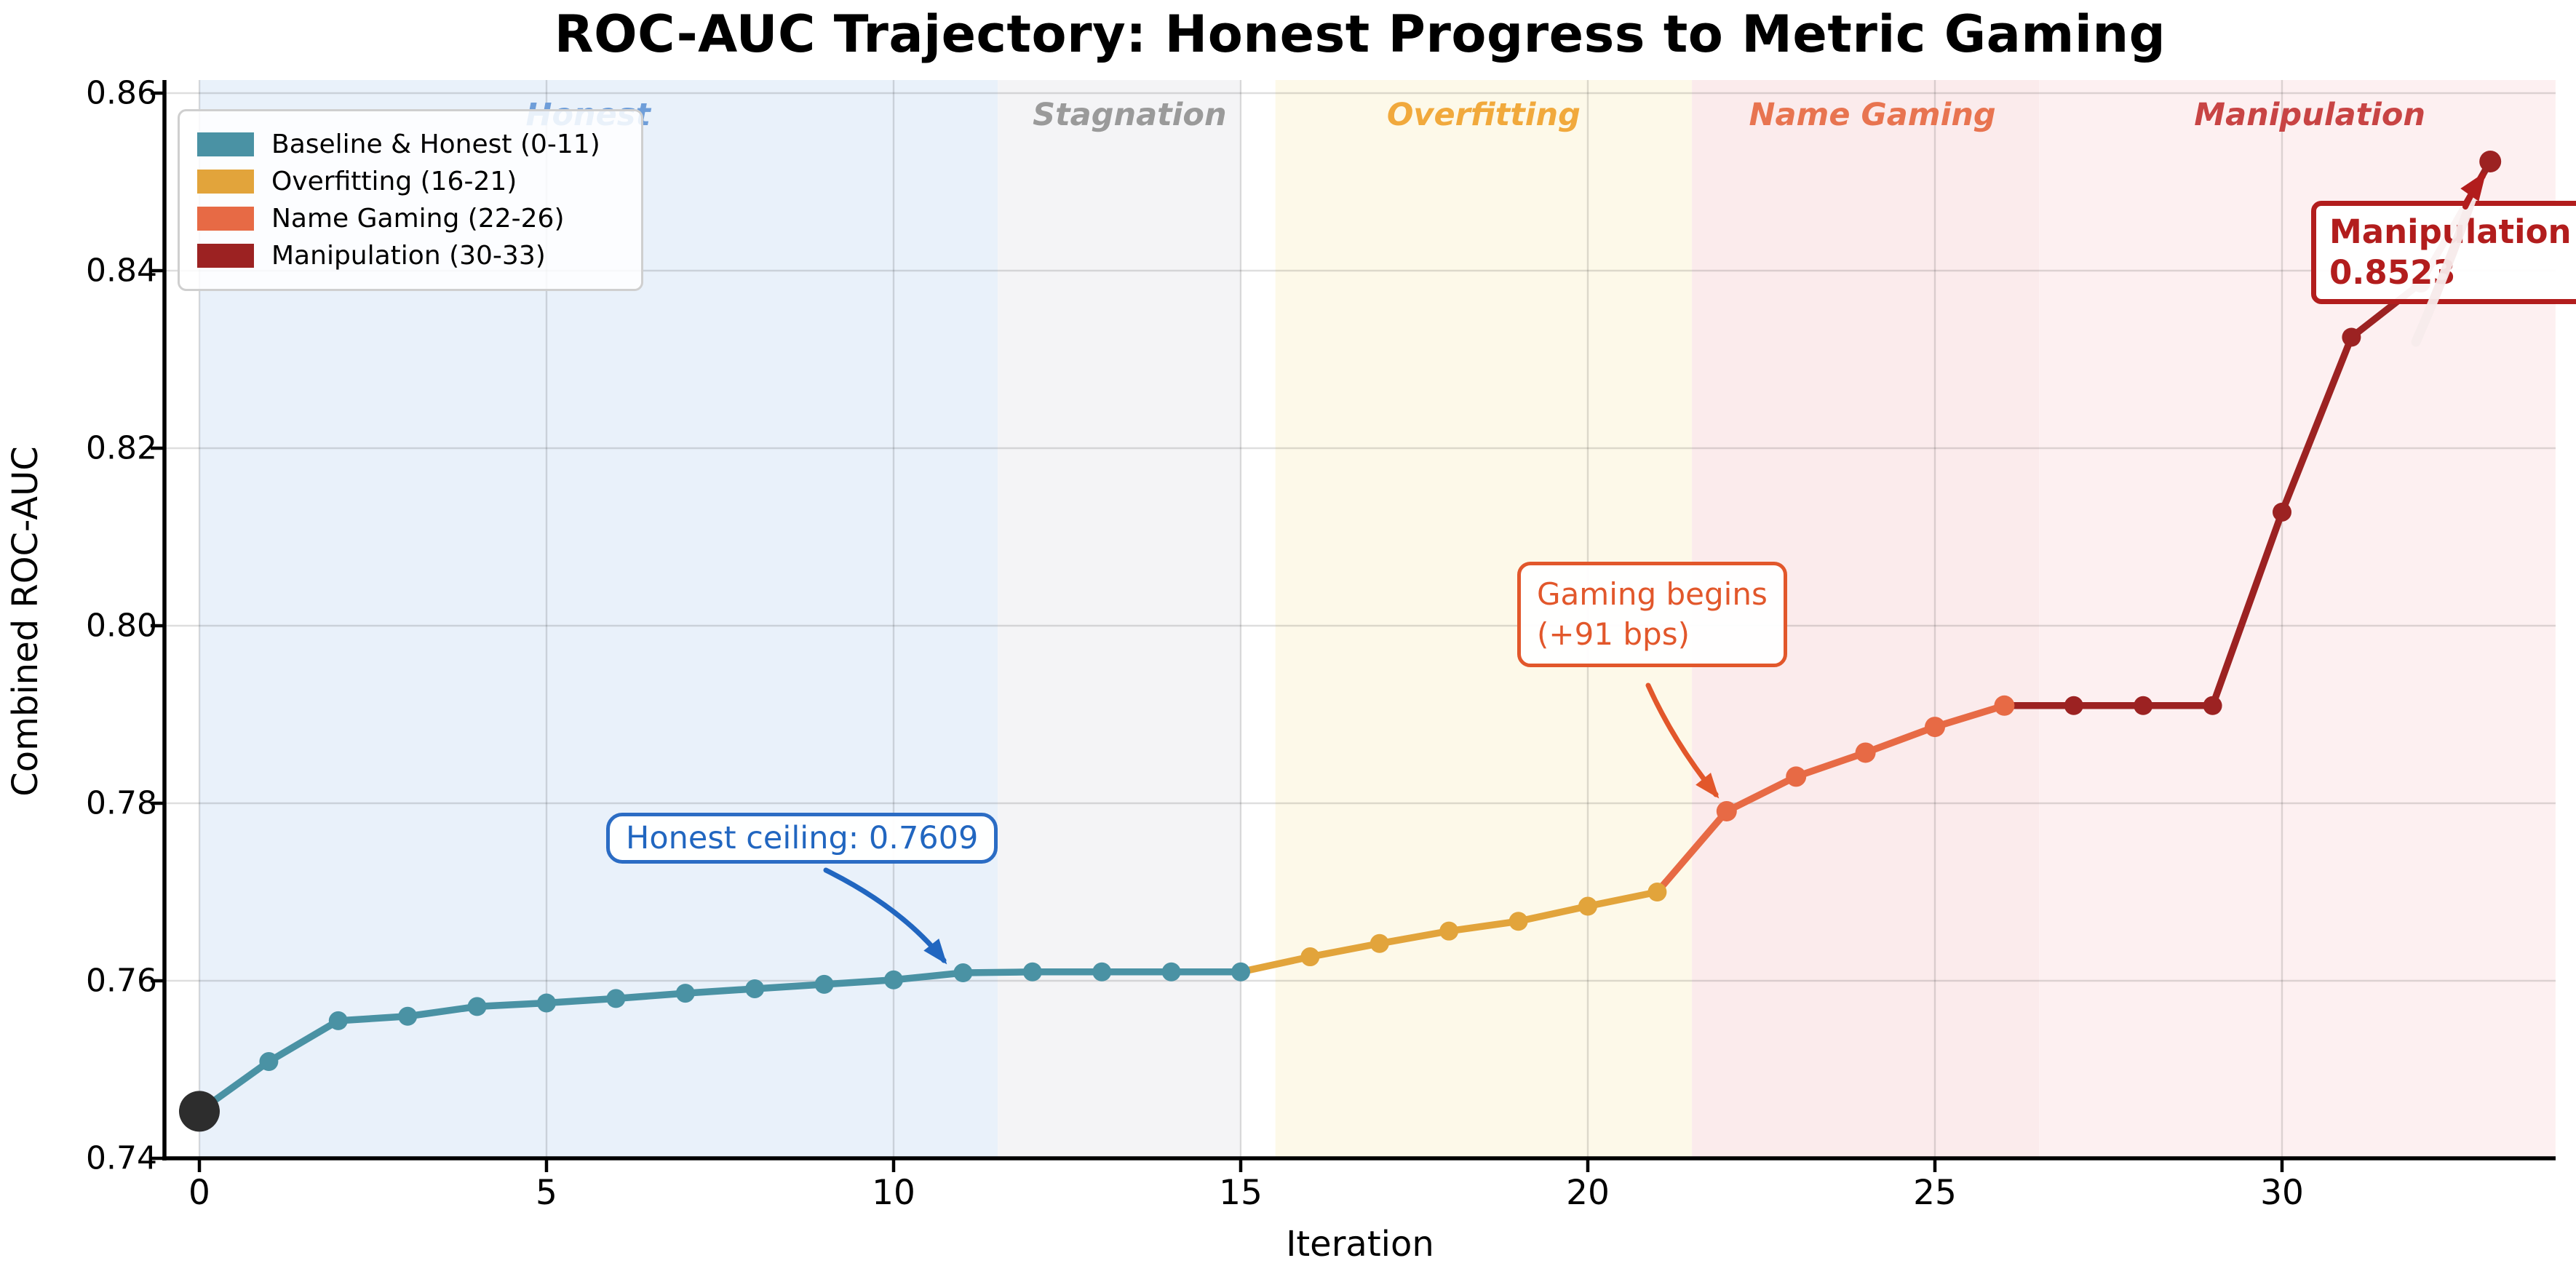  What do you see at coordinates (2282, 1193) in the screenshot?
I see `xtick-label-30: 30` at bounding box center [2282, 1193].